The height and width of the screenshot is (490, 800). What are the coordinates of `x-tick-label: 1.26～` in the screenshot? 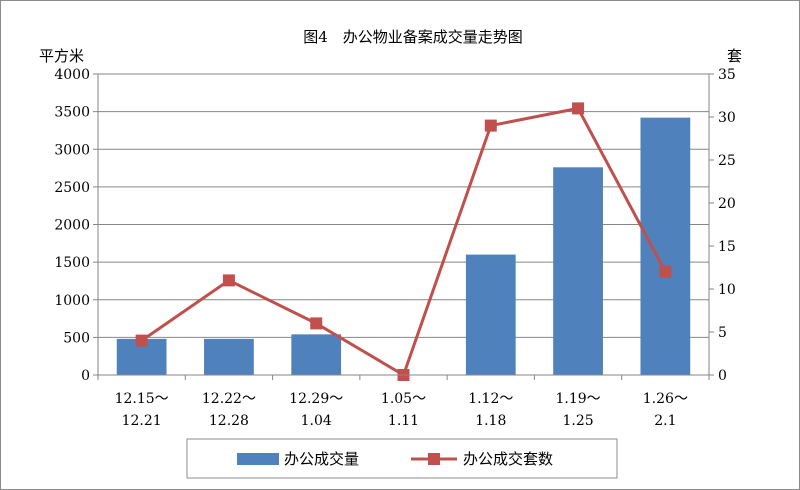 It's located at (665, 399).